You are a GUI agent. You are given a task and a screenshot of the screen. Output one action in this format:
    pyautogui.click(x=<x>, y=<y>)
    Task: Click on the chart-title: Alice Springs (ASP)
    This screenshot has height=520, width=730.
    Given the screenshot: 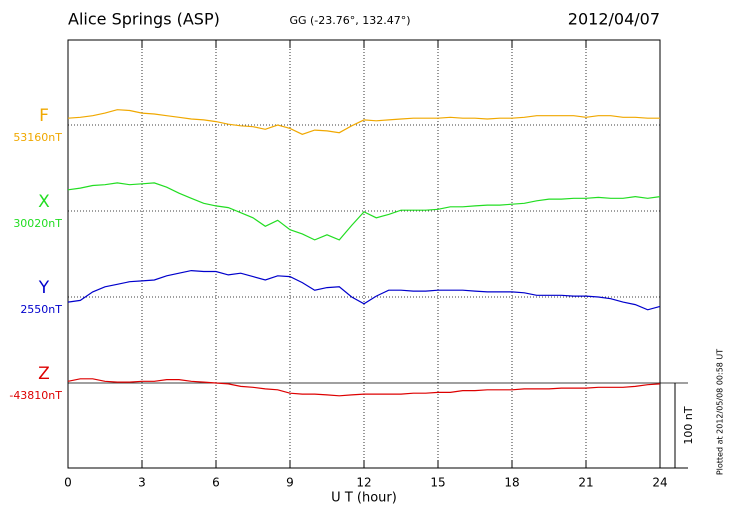 What is the action you would take?
    pyautogui.click(x=144, y=19)
    